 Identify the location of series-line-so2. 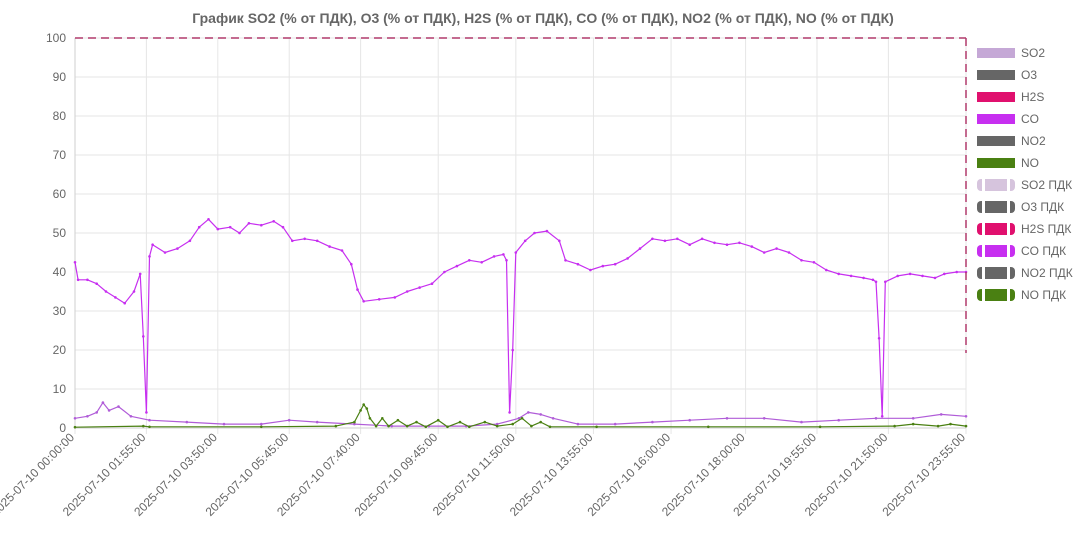
(520, 414).